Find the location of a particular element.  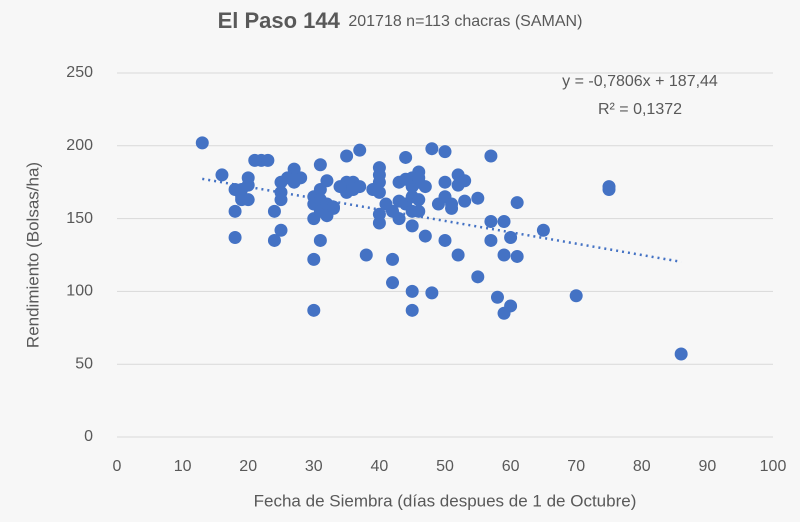

x-tick-label: 50 is located at coordinates (445, 466).